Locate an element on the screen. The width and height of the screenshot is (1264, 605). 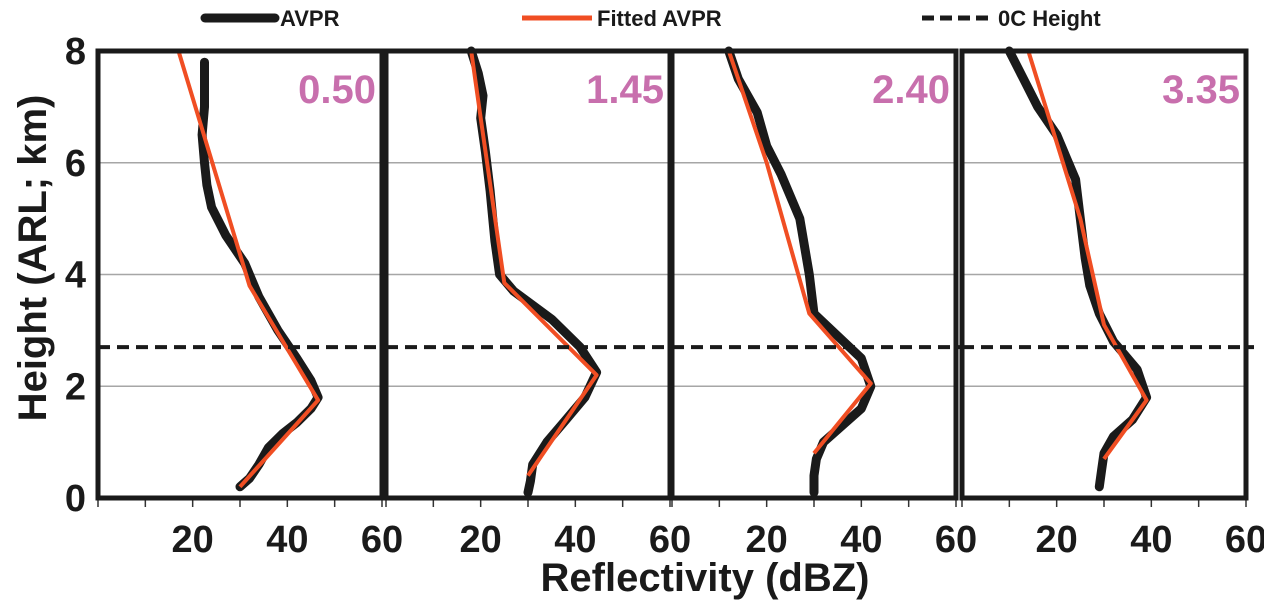
y-tick-label-2: 2 is located at coordinates (75, 387).